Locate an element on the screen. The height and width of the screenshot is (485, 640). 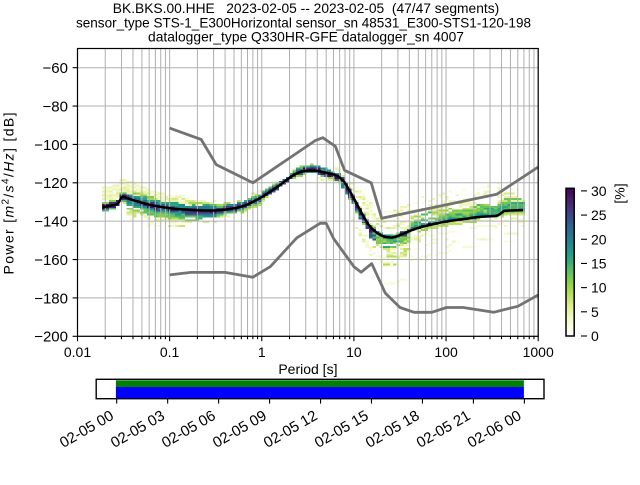
svg-text: 15 is located at coordinates (599, 263).